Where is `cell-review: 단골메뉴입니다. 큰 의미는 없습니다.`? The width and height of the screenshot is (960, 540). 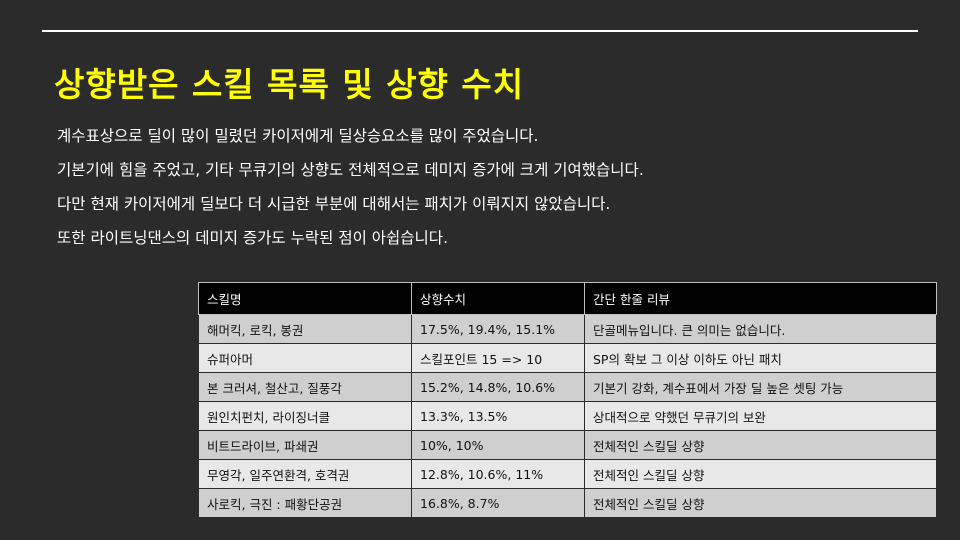 cell-review: 단골메뉴입니다. 큰 의미는 없습니다. is located at coordinates (760, 329).